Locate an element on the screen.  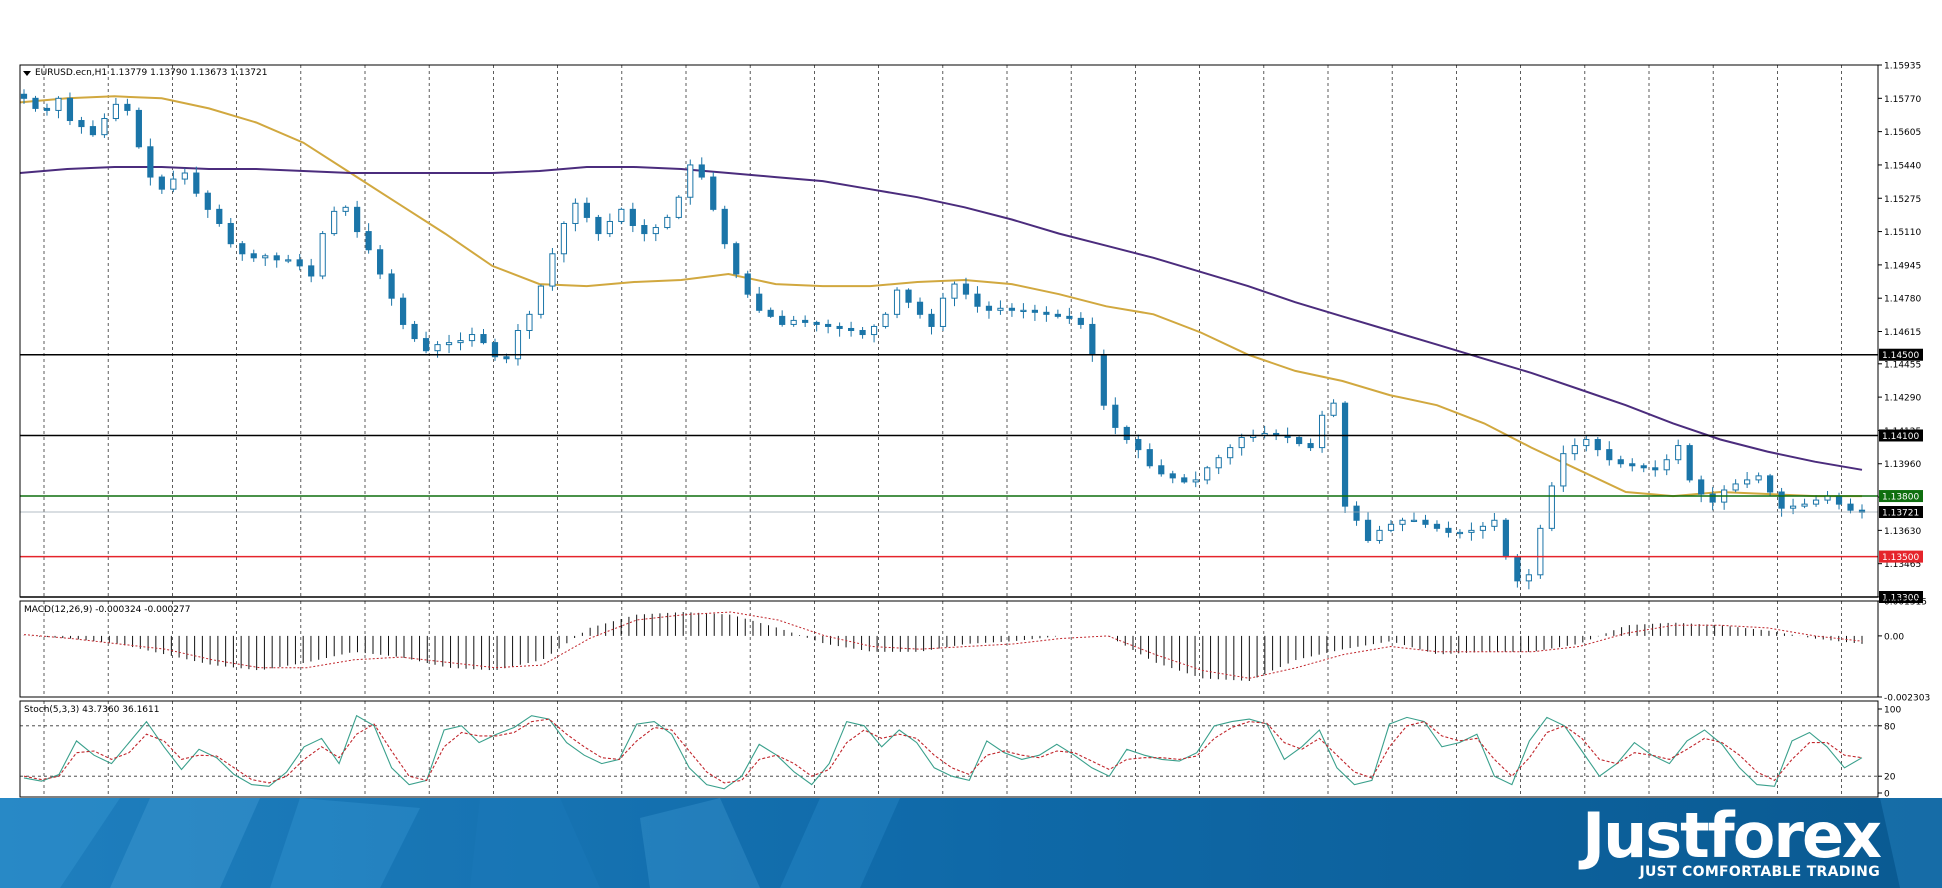
stochastic-panel: Stoch(5,3,3) 43.7360 36.1611 is located at coordinates (949, 747).